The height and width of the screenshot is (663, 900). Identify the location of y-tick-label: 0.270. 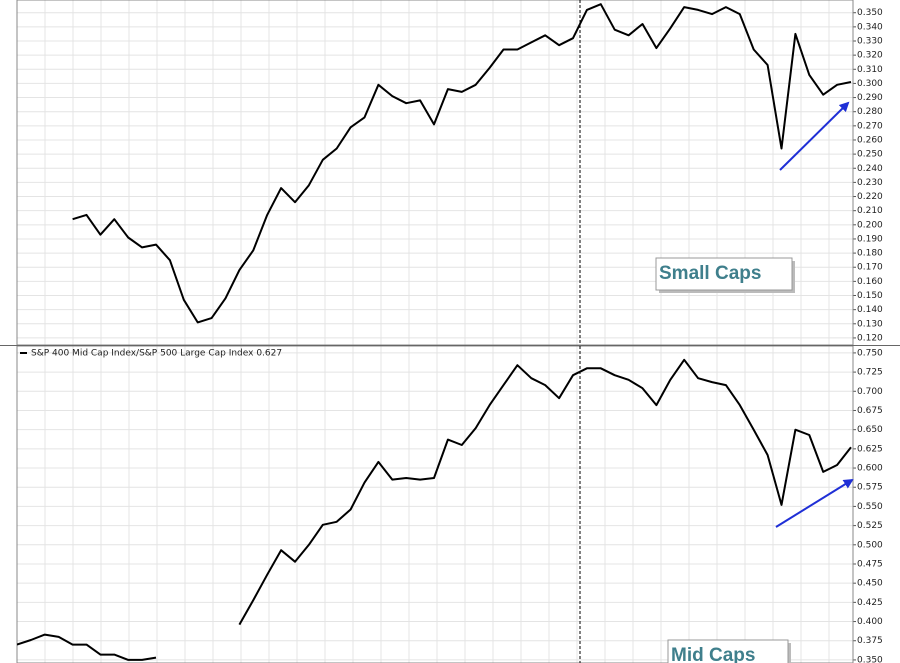
(870, 126).